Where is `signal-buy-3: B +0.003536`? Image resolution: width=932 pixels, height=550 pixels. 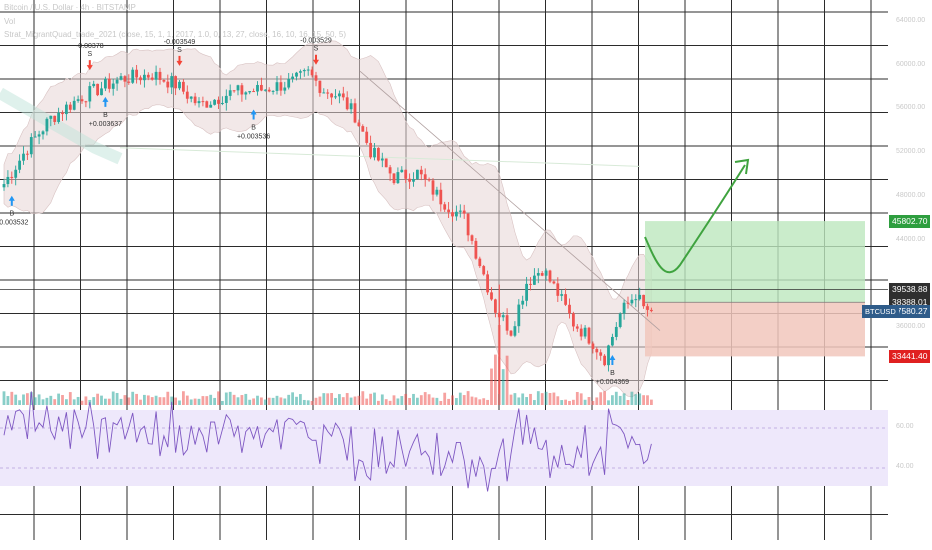
signal-buy-3: B +0.003536 is located at coordinates (253, 125).